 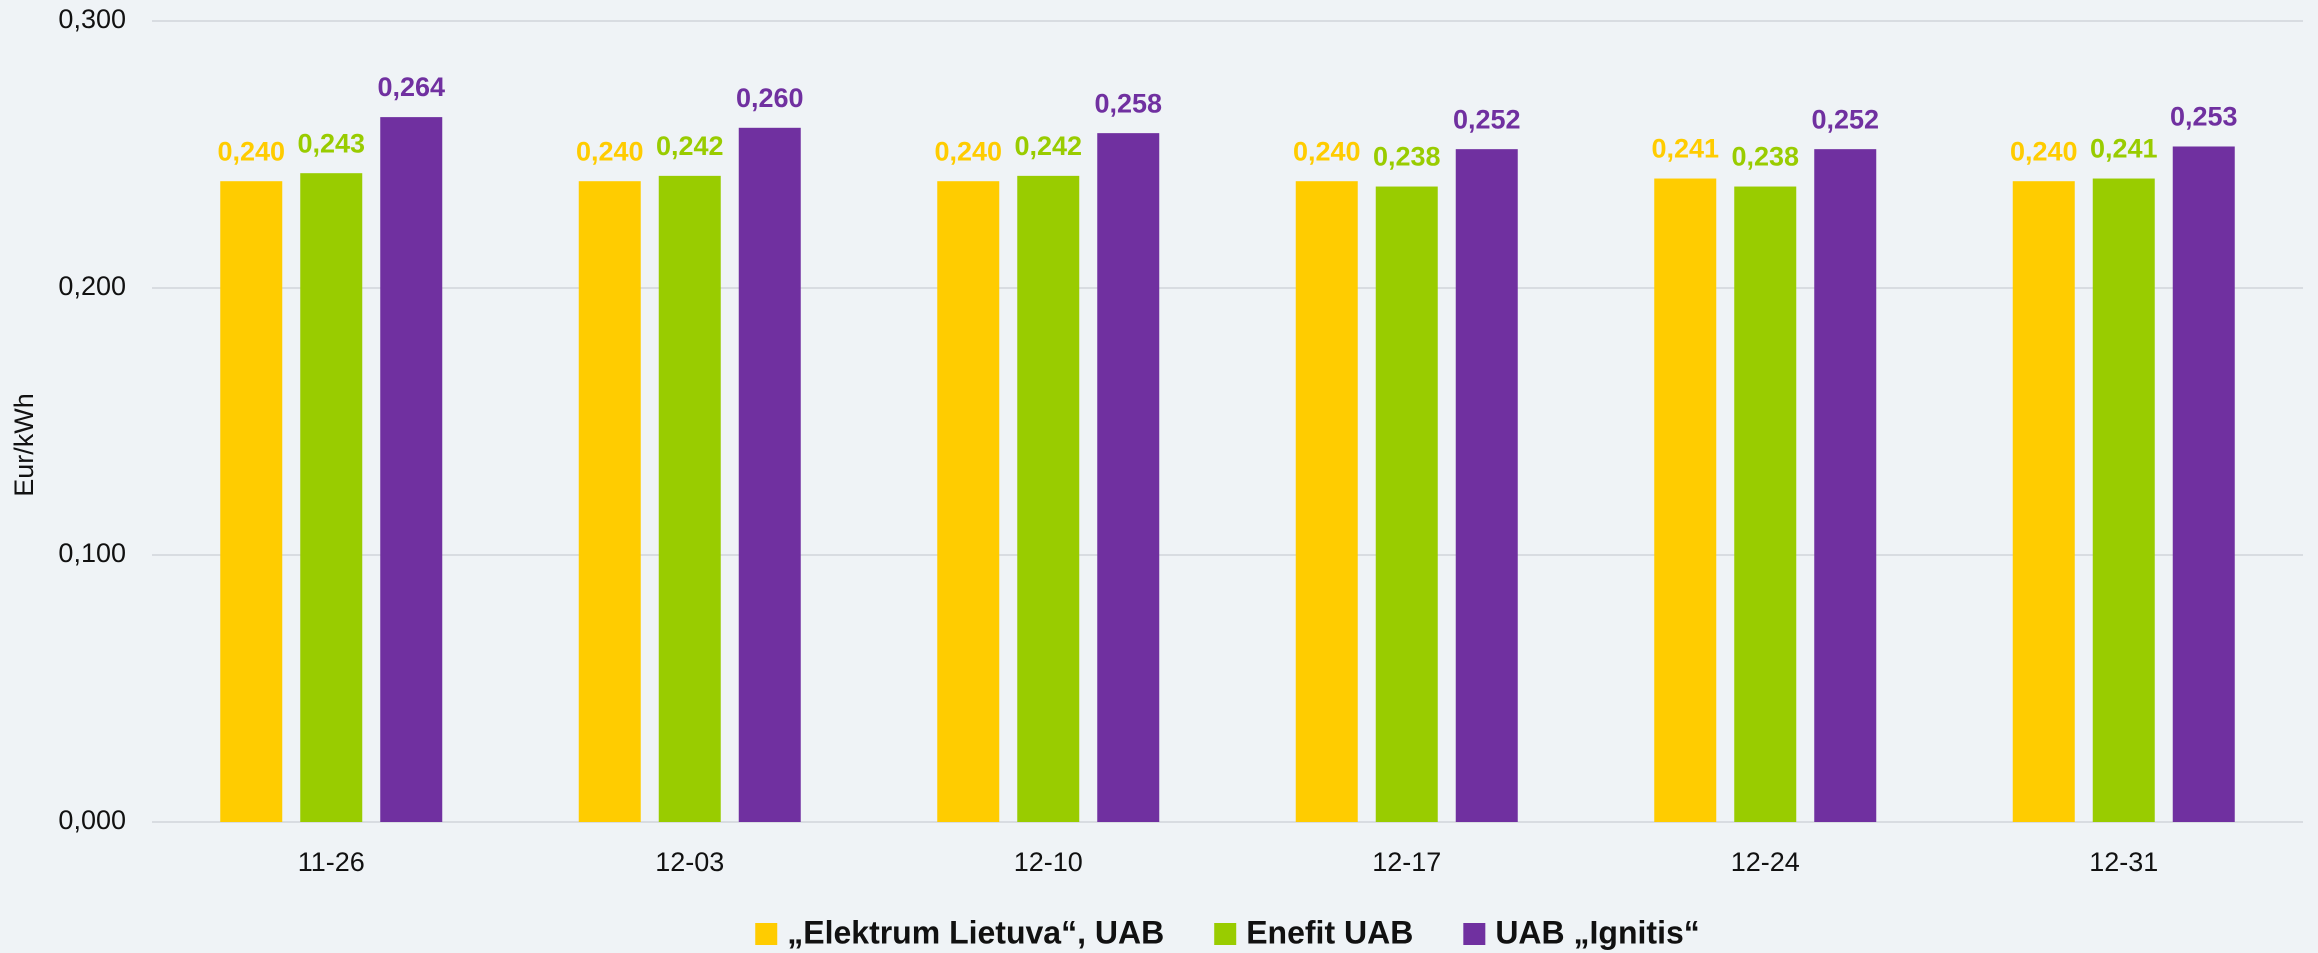 I want to click on data-label: 0,264, so click(x=411, y=87).